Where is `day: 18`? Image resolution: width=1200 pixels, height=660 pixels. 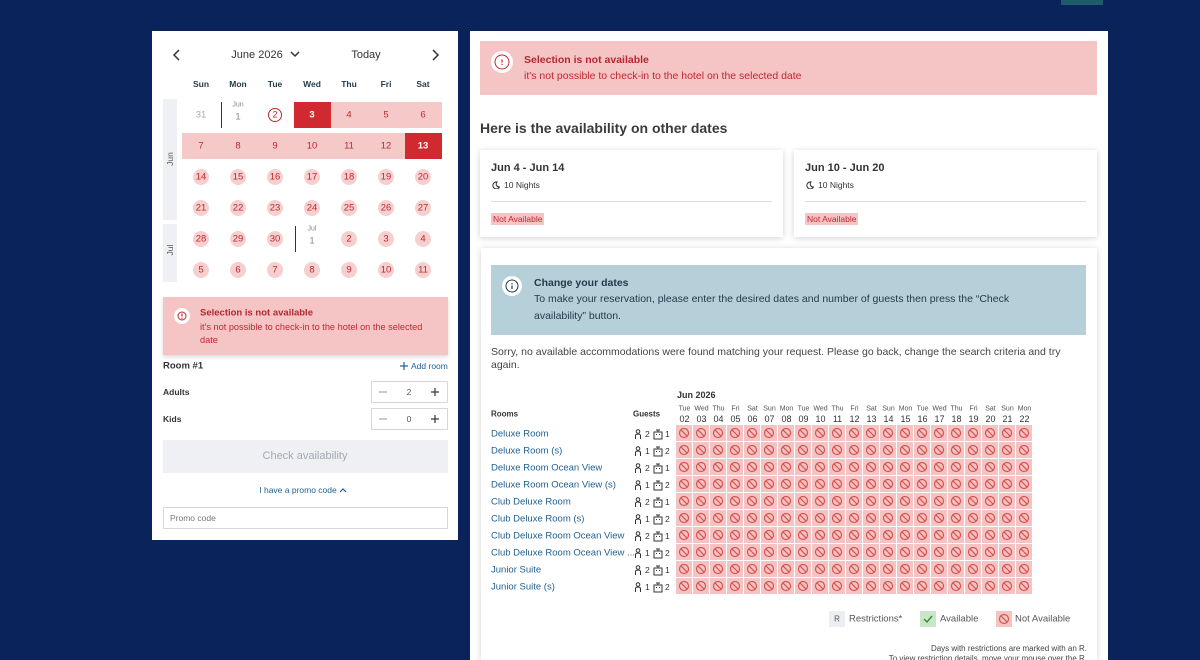 day: 18 is located at coordinates (349, 177).